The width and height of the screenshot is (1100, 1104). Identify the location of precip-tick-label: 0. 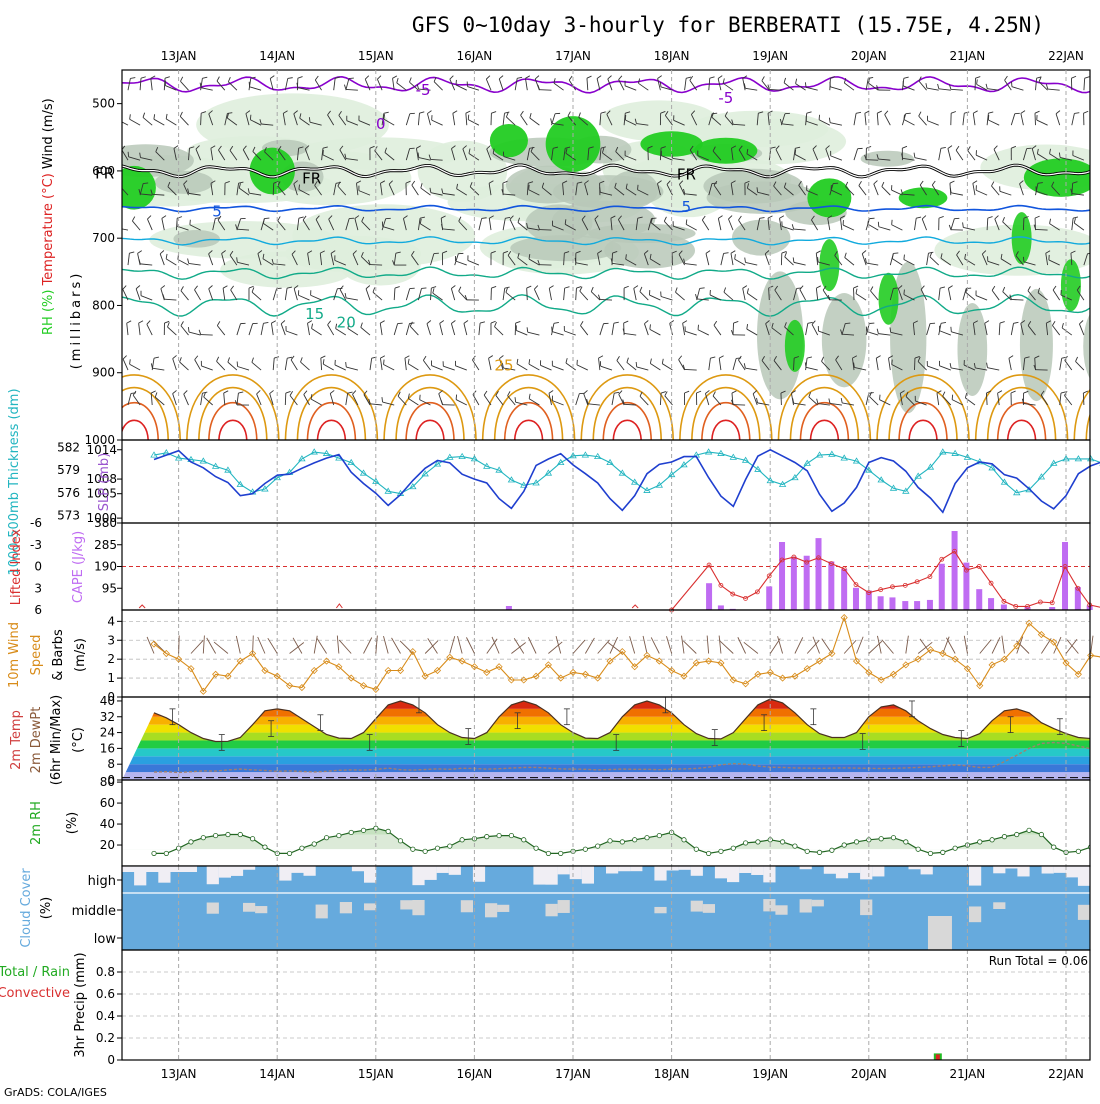
(111, 1060).